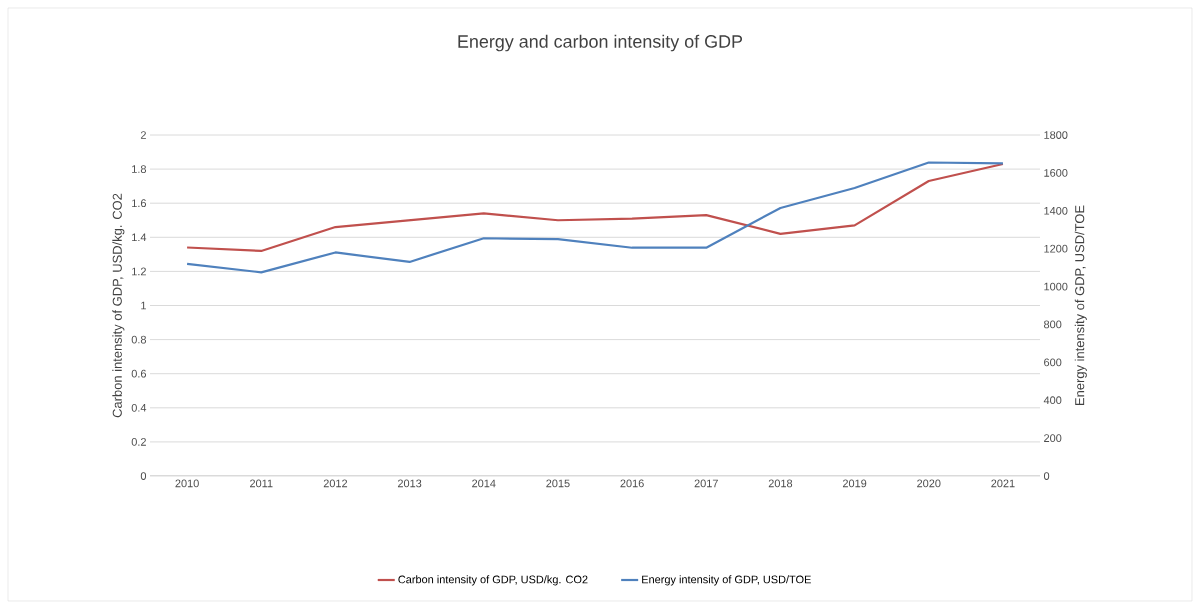  I want to click on y2-tick-label: 1400, so click(1056, 210).